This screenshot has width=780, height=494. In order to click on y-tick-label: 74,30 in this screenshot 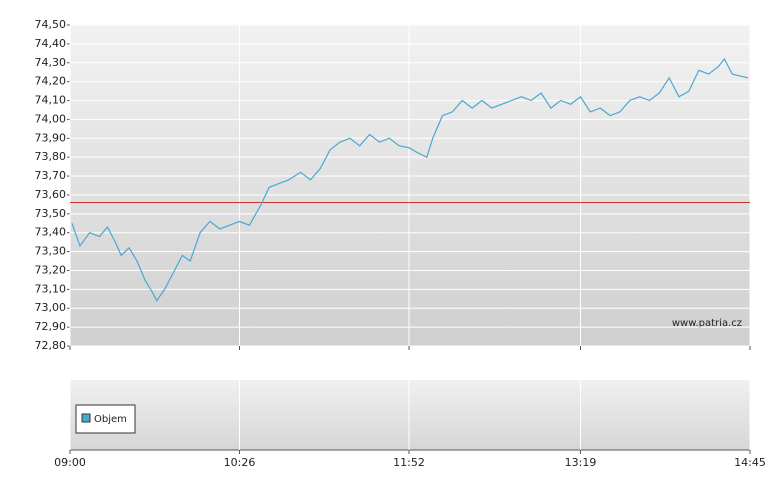, I will do `click(51, 62)`.